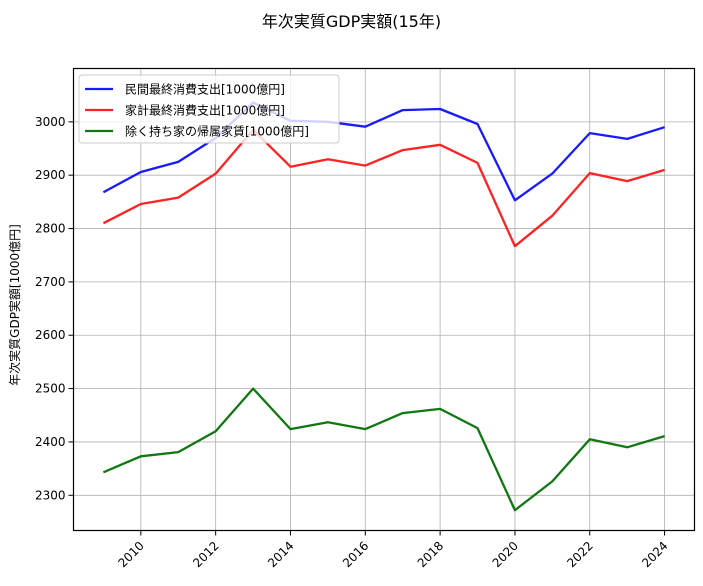  Describe the element at coordinates (280, 554) in the screenshot. I see `x-tick-label: 2014` at that location.